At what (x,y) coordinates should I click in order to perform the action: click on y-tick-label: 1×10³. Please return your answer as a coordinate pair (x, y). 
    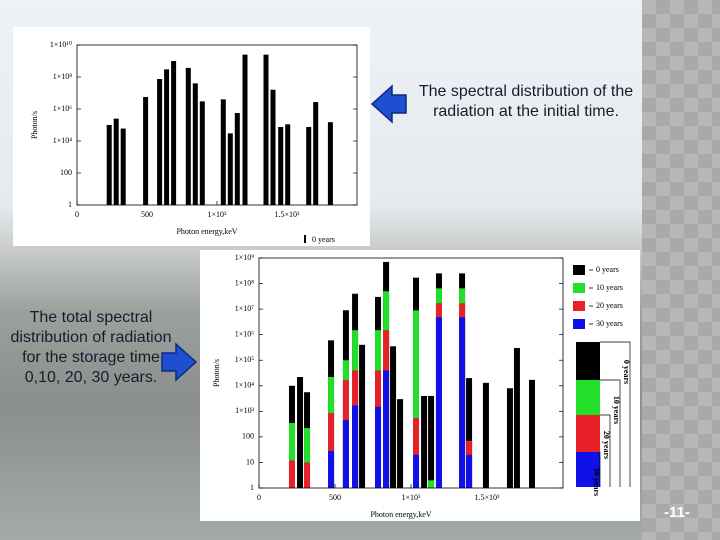
    Looking at the image, I should click on (245, 410).